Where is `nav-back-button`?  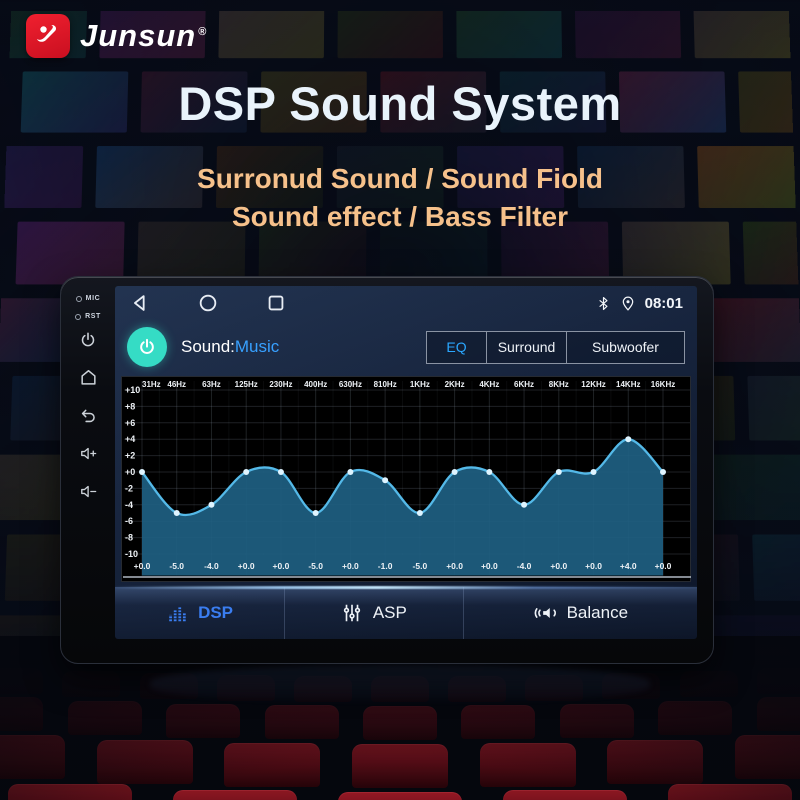
nav-back-button is located at coordinates (140, 303).